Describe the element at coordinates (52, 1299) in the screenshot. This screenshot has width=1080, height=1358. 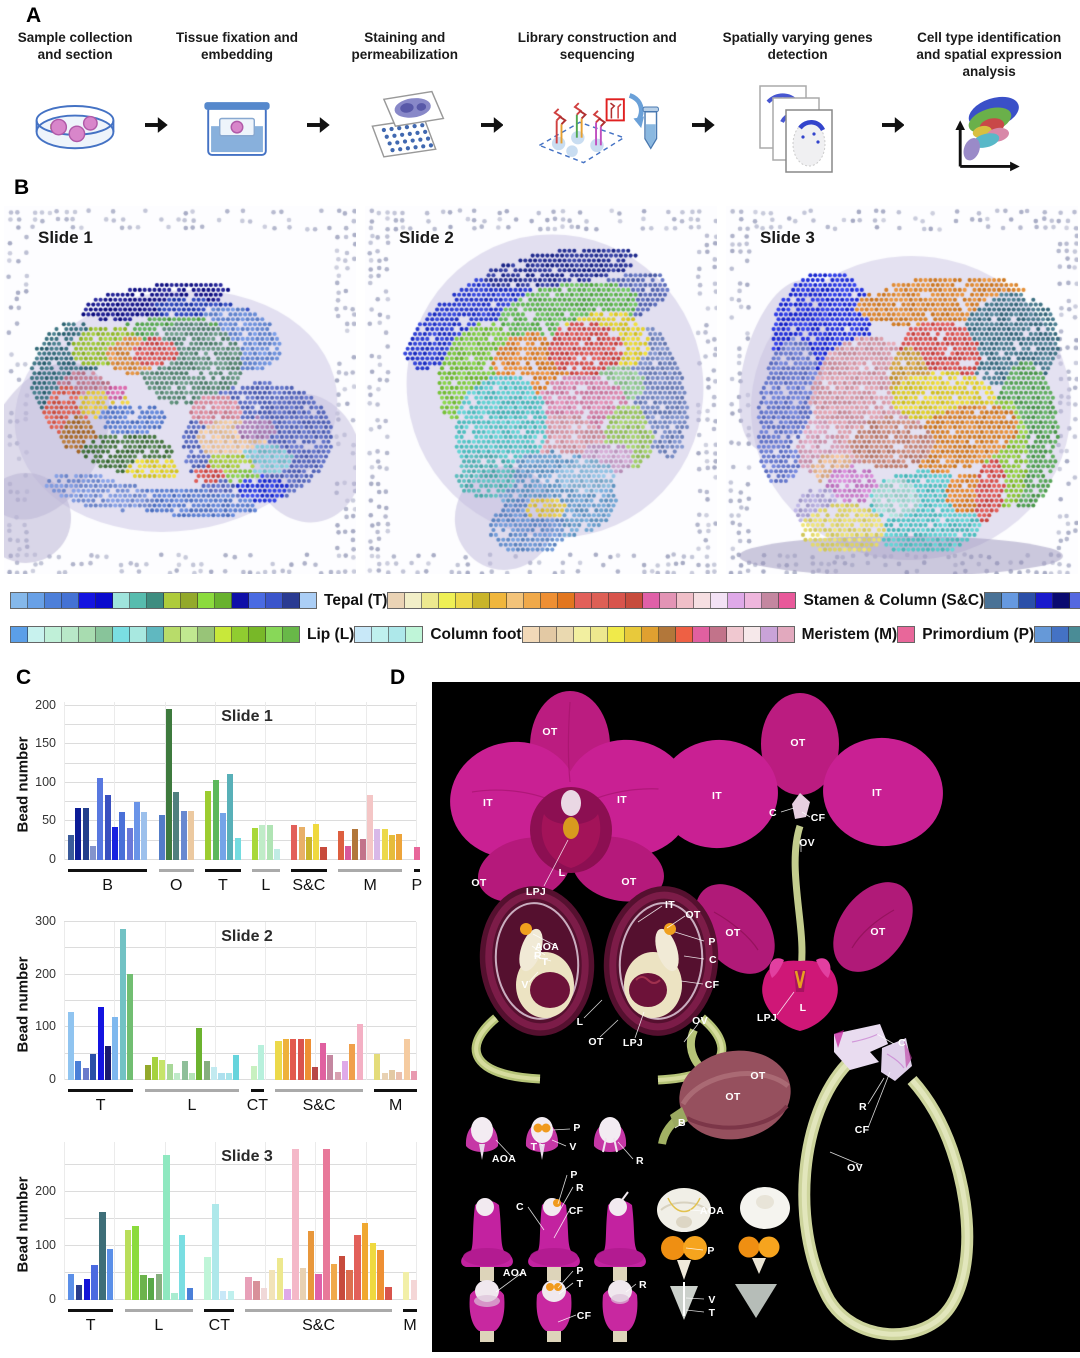
I see `y-tick-label: 0` at that location.